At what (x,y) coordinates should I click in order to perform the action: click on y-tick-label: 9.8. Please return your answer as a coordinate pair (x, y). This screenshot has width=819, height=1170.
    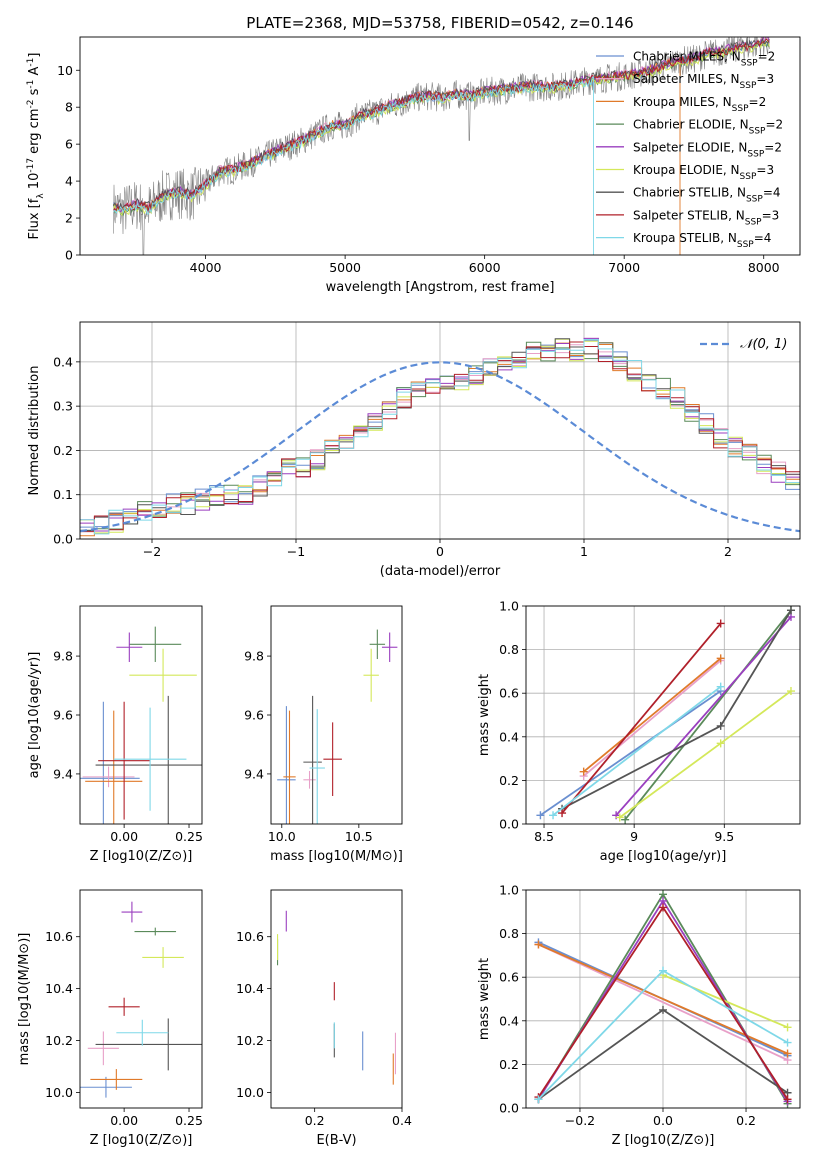
    Looking at the image, I should click on (63, 656).